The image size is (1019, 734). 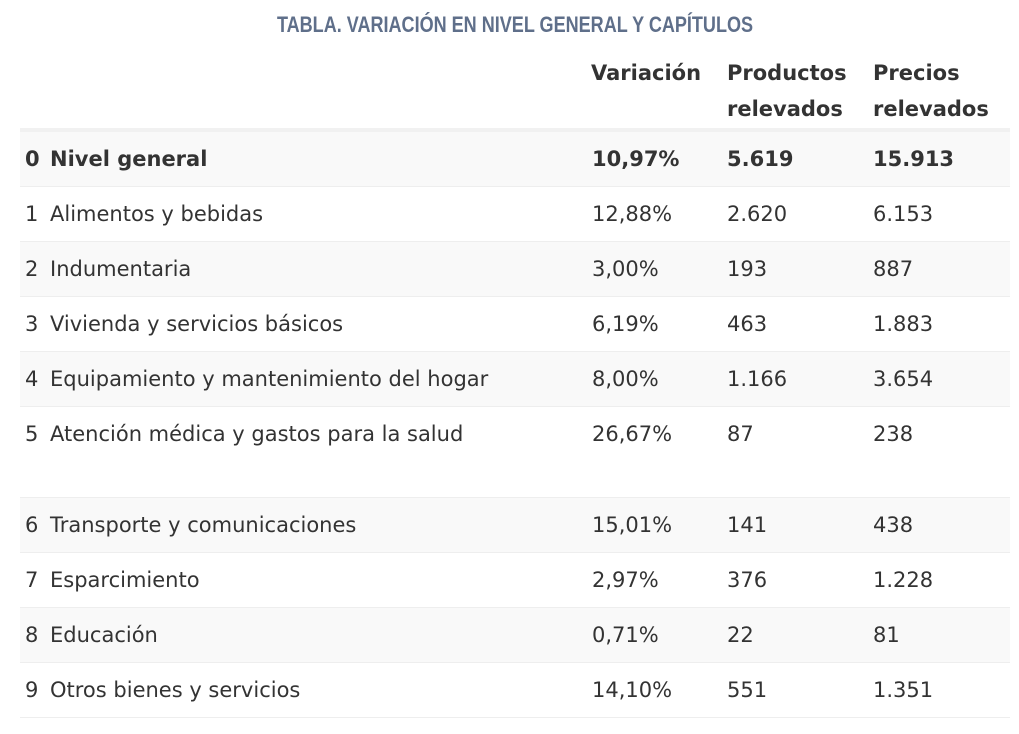 I want to click on row-variacion: 8,00%, so click(x=625, y=379).